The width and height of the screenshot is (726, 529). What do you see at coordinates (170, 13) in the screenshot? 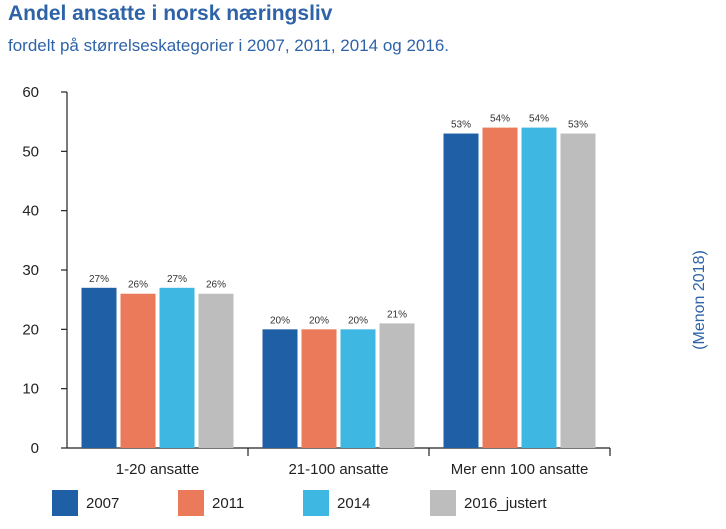
I see `chart-title: Andel ansatte i norsk næringsliv` at bounding box center [170, 13].